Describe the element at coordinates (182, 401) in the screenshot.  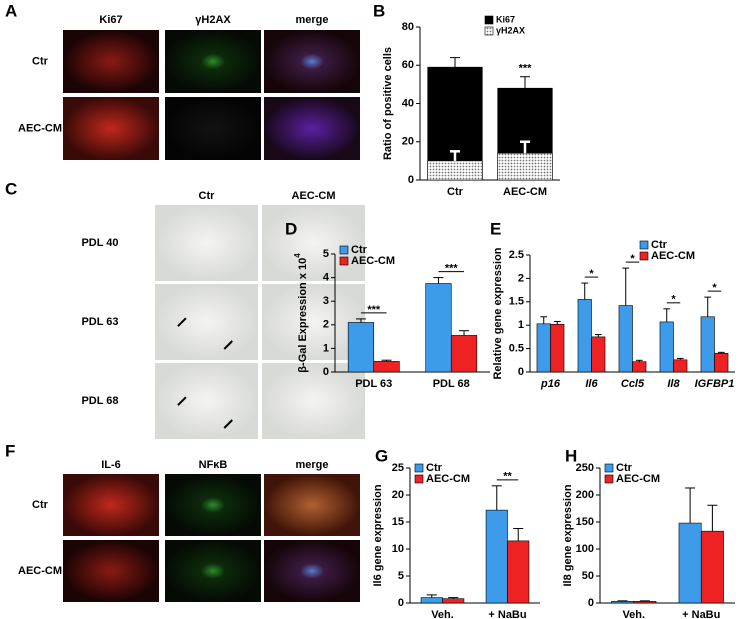
I see `arrow` at that location.